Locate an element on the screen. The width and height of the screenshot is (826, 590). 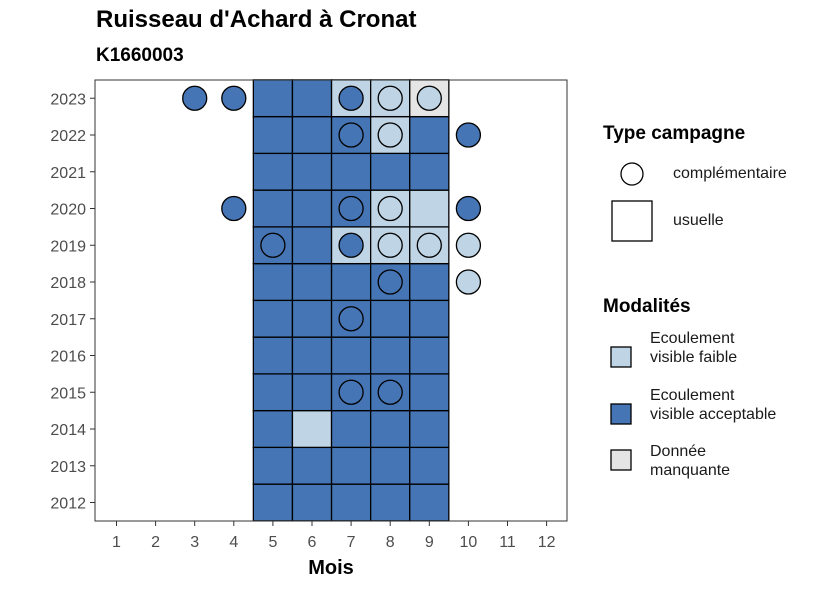
legend-keys is located at coordinates (631, 316).